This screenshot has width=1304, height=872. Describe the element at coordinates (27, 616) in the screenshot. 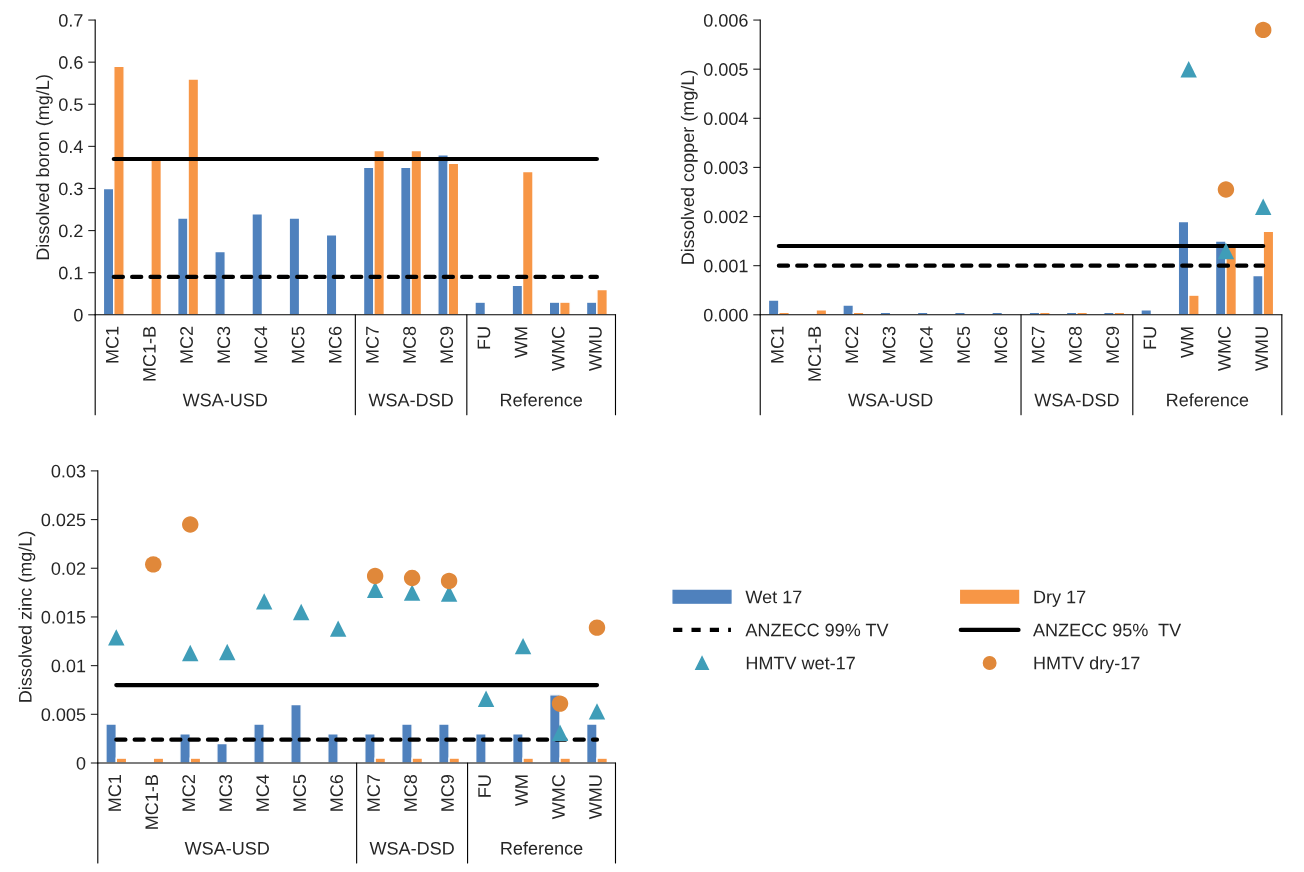

I see `y-axis-title: Dissolved zinc (mg/L)` at that location.